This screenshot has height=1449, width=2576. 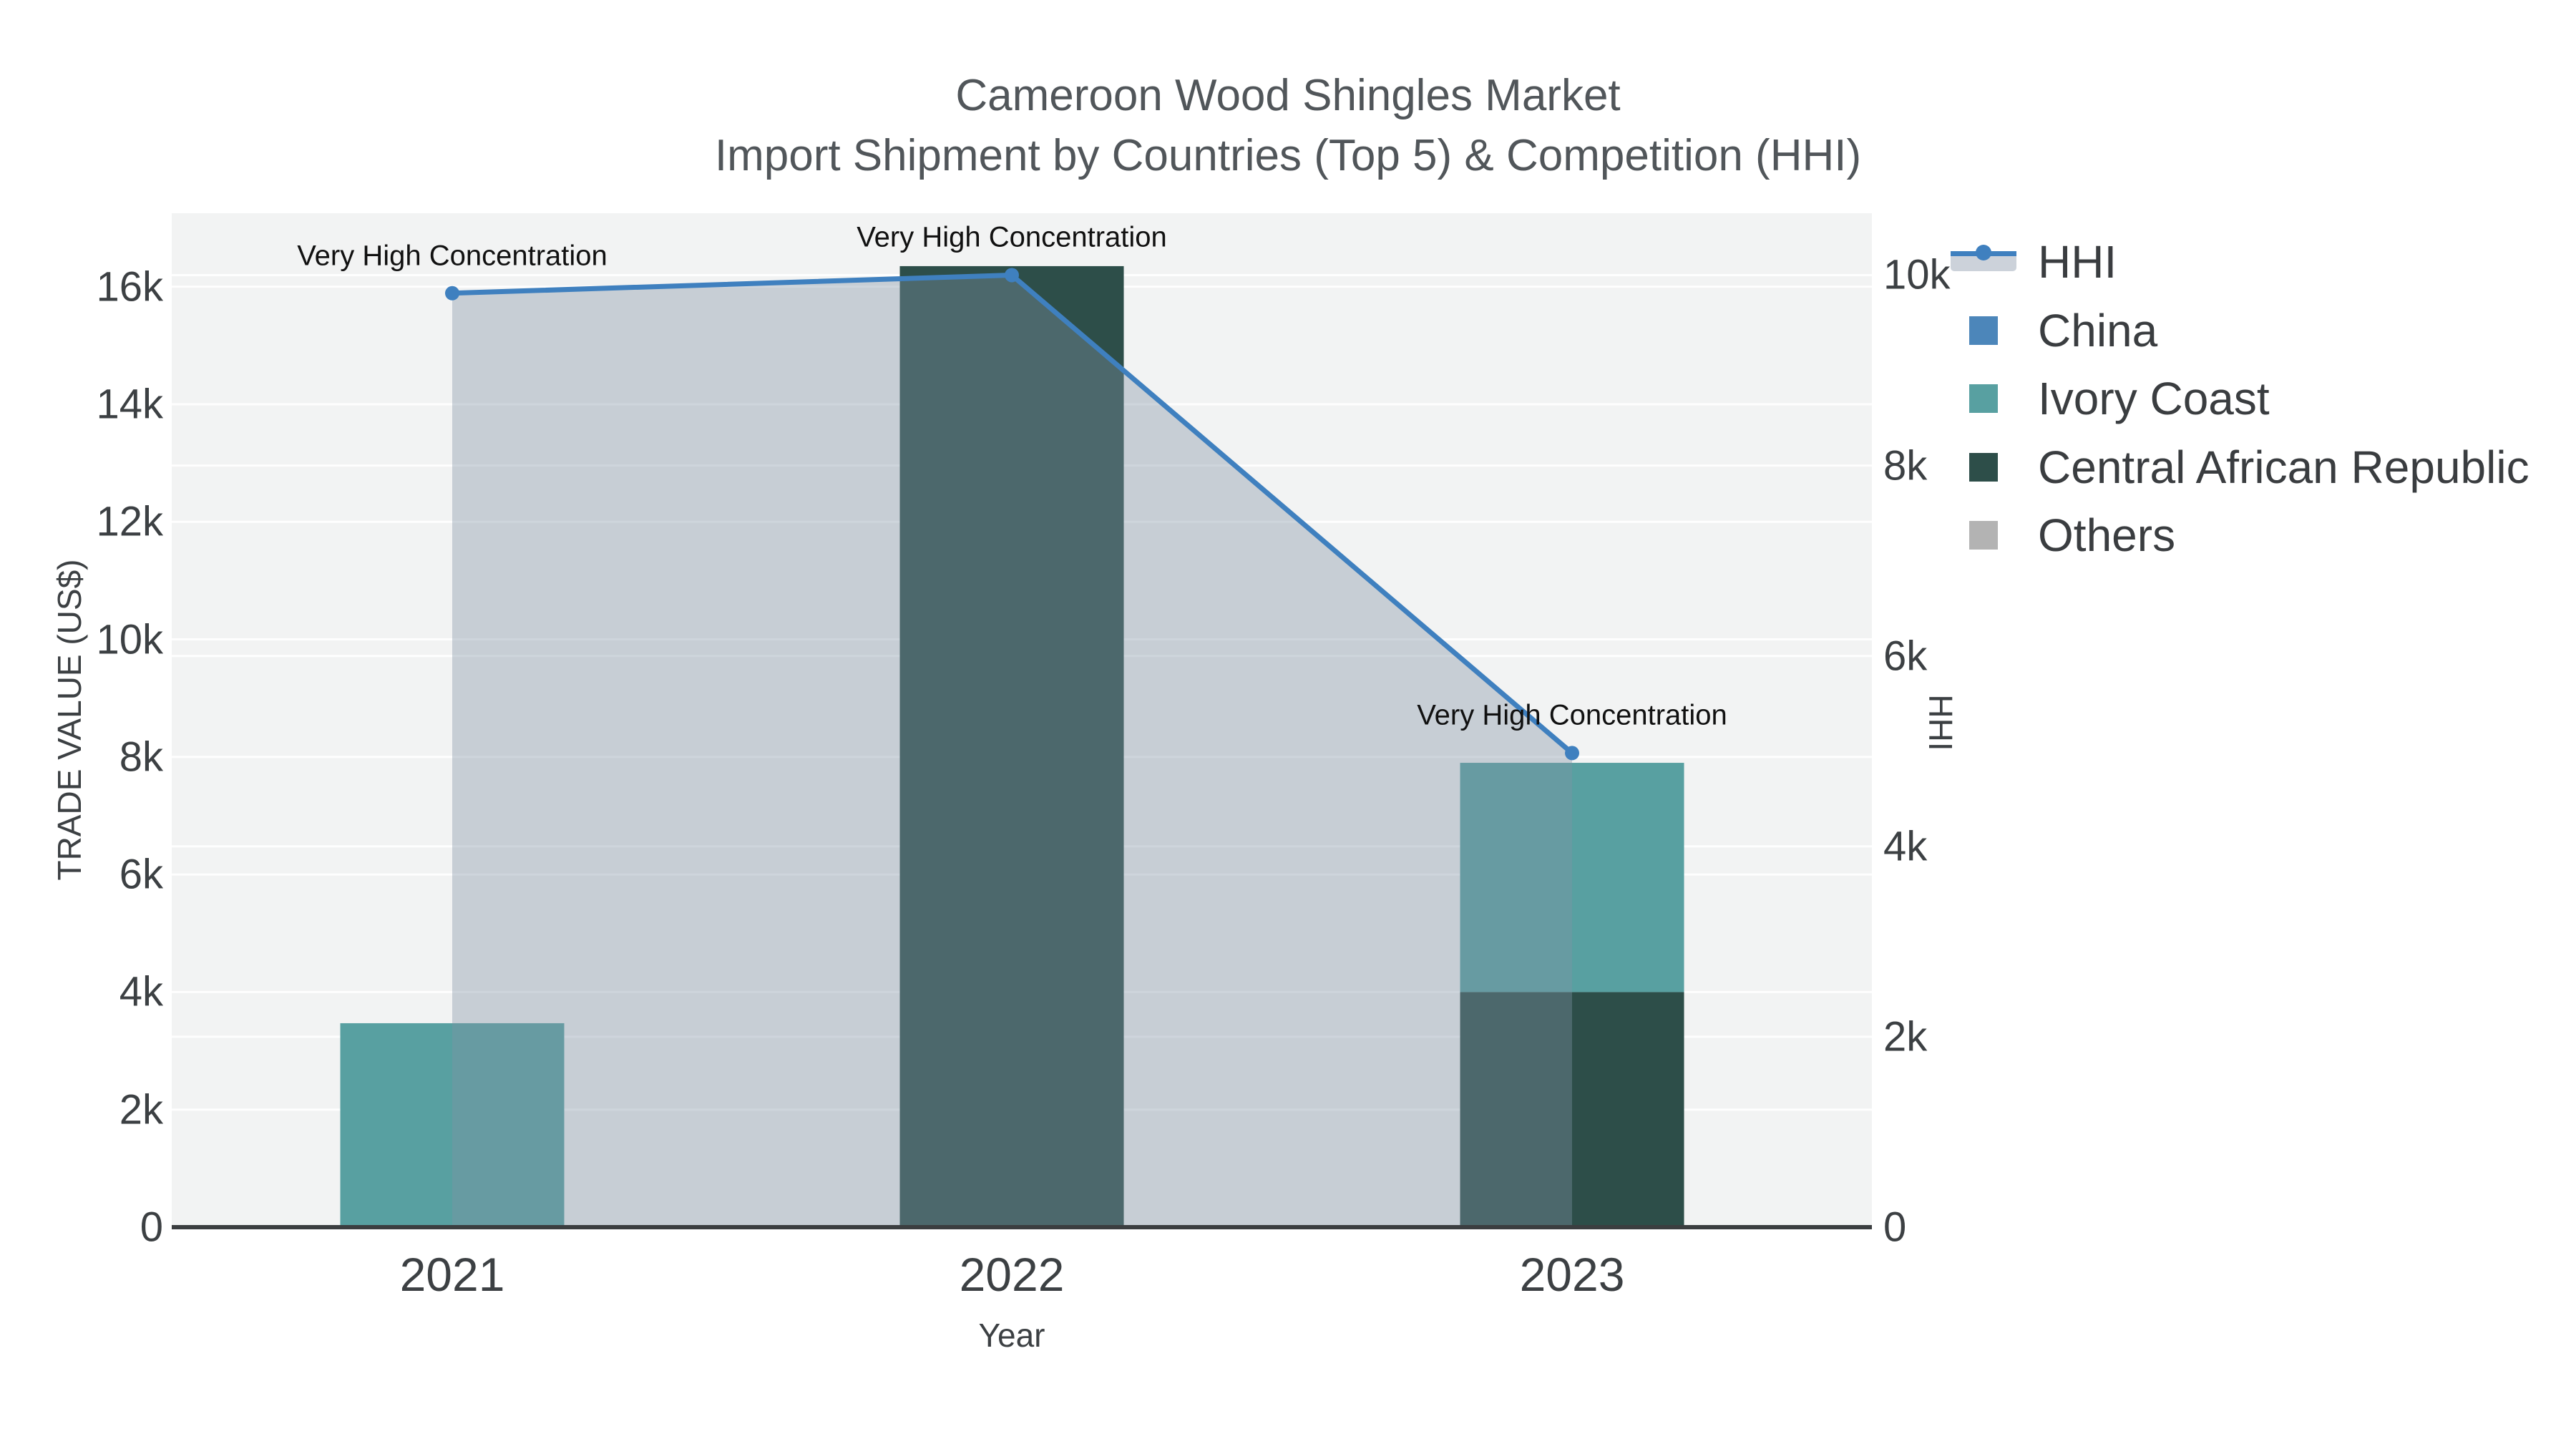 What do you see at coordinates (1012, 275) in the screenshot?
I see `hhi-marker-2022` at bounding box center [1012, 275].